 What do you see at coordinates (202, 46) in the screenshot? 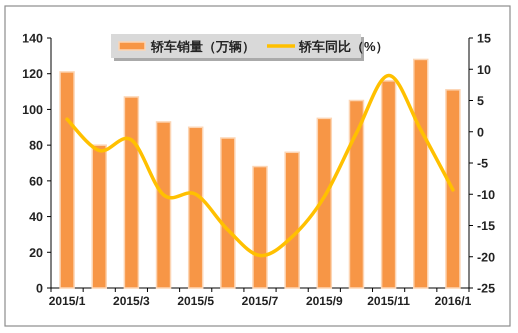
I see `legend-label: 轿车销量（万辆）` at bounding box center [202, 46].